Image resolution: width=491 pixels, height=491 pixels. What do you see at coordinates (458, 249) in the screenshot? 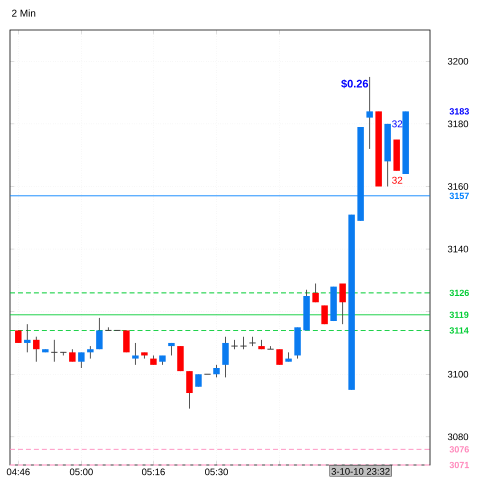
I see `y-tick-label: 3140` at bounding box center [458, 249].